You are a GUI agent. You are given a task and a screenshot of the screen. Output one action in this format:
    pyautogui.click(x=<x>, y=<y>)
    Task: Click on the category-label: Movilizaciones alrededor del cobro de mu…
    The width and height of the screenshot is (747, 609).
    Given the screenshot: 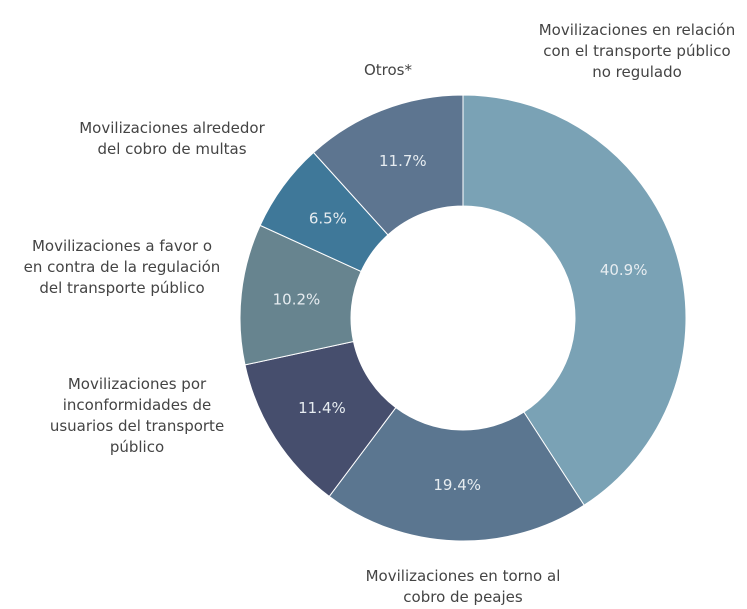 What is the action you would take?
    pyautogui.click(x=172, y=138)
    